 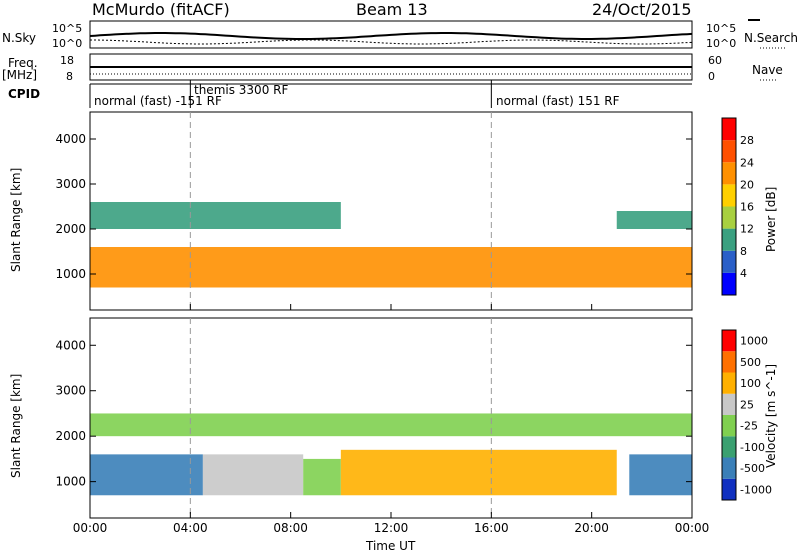 What do you see at coordinates (767, 70) in the screenshot?
I see `nave-label: Nave` at bounding box center [767, 70].